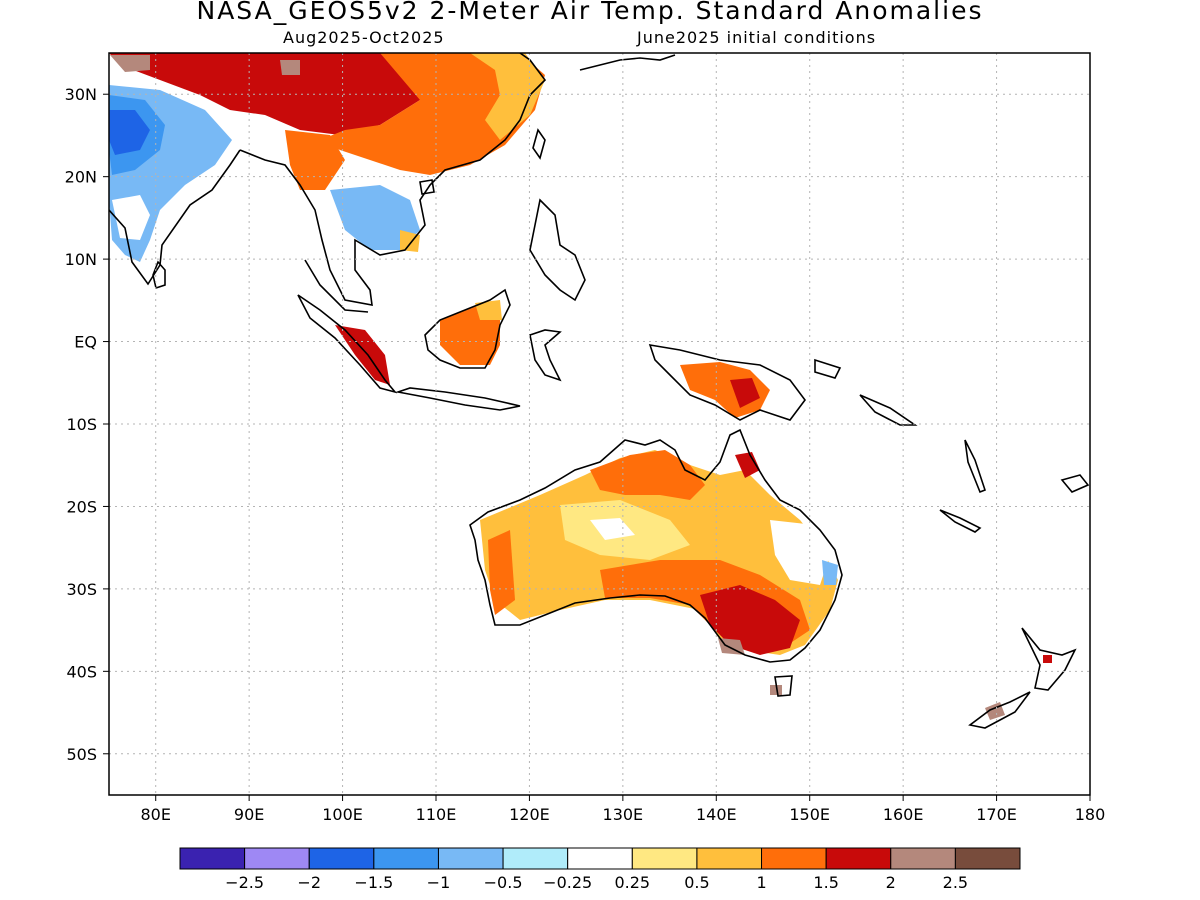 This screenshot has height=900, width=1200. Describe the element at coordinates (960, 521) in the screenshot. I see `new-caledonia-coastline` at that location.